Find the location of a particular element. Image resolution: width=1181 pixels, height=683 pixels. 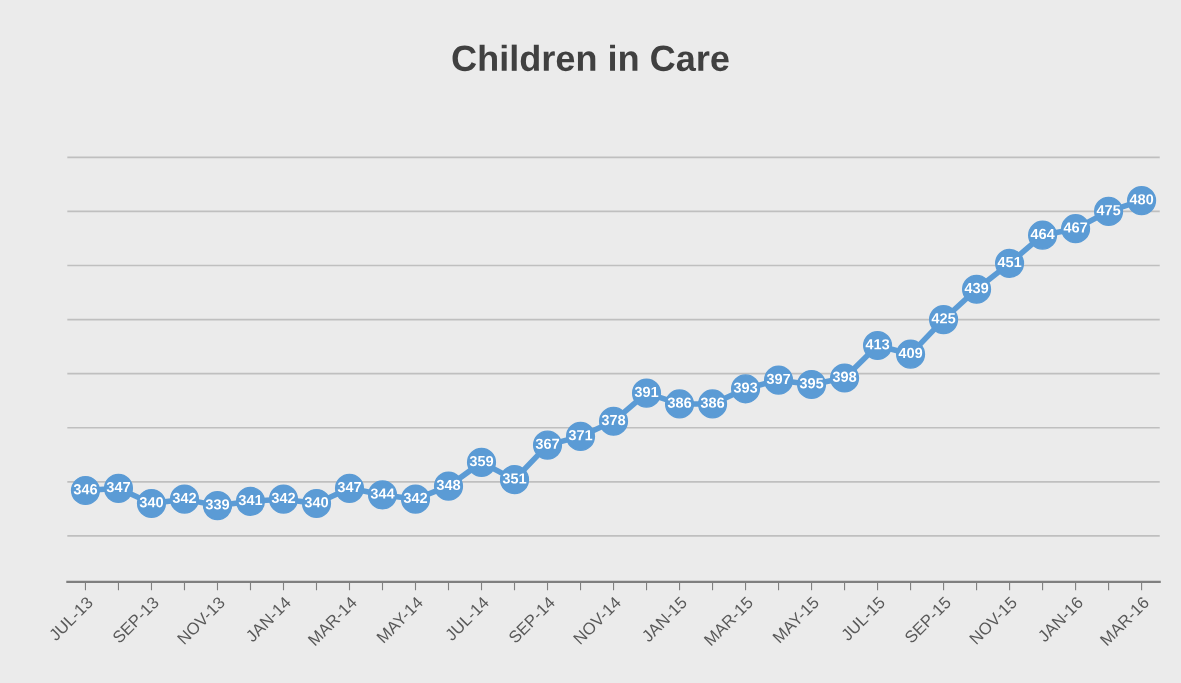

data-label: 391 is located at coordinates (646, 392).